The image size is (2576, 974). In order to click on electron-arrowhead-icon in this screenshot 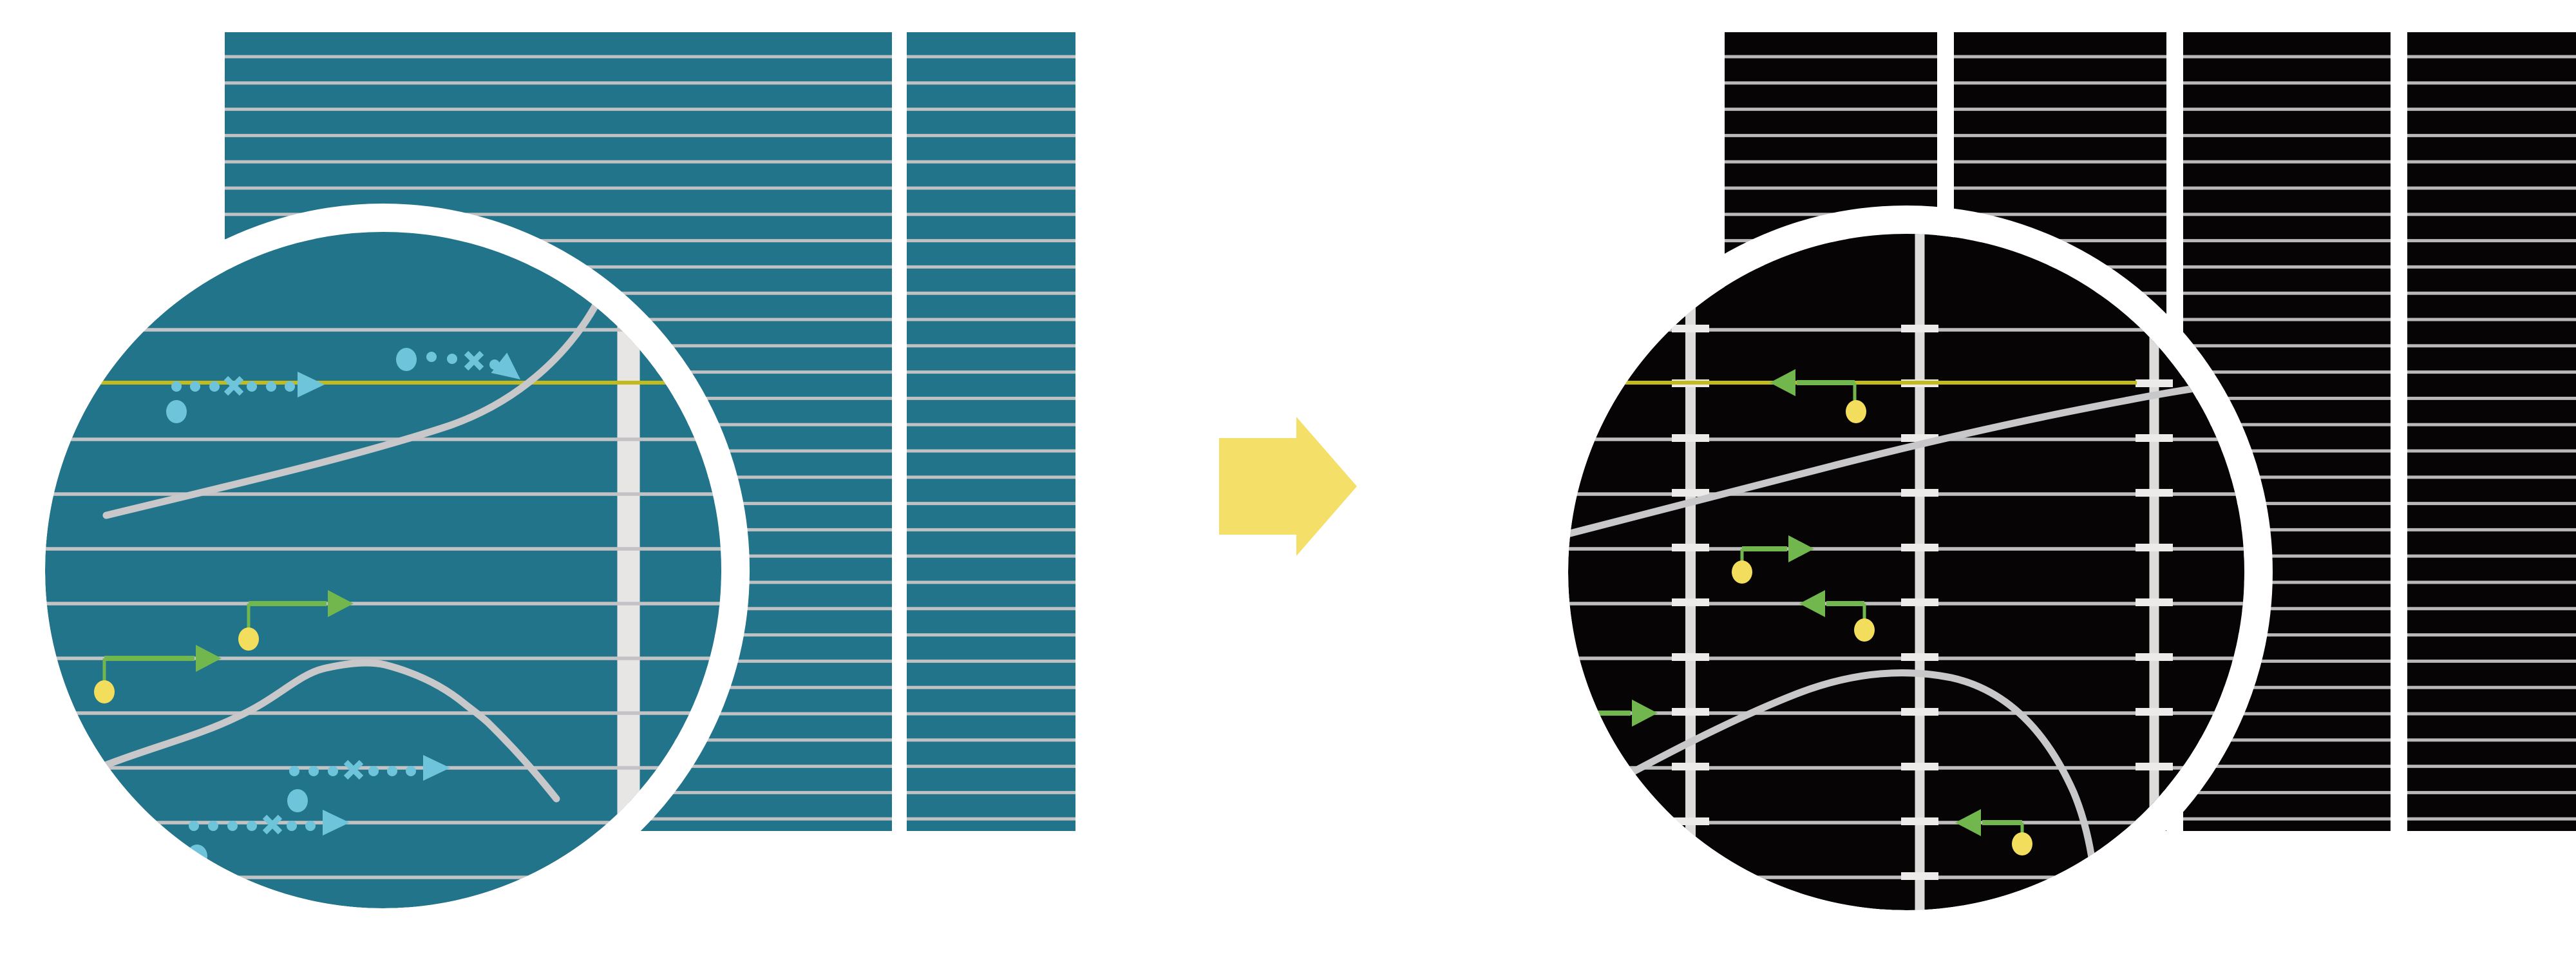, I will do `click(336, 823)`.